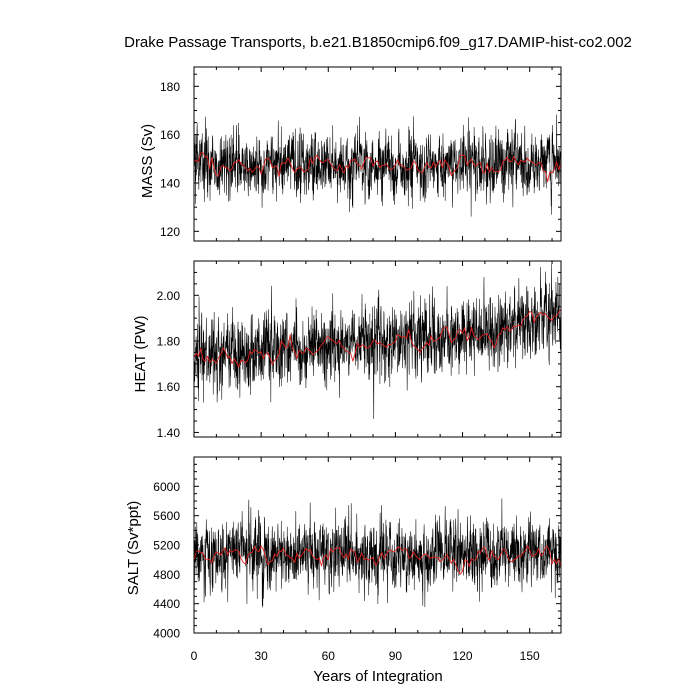  I want to click on y-tick-label: 2.00, so click(169, 296).